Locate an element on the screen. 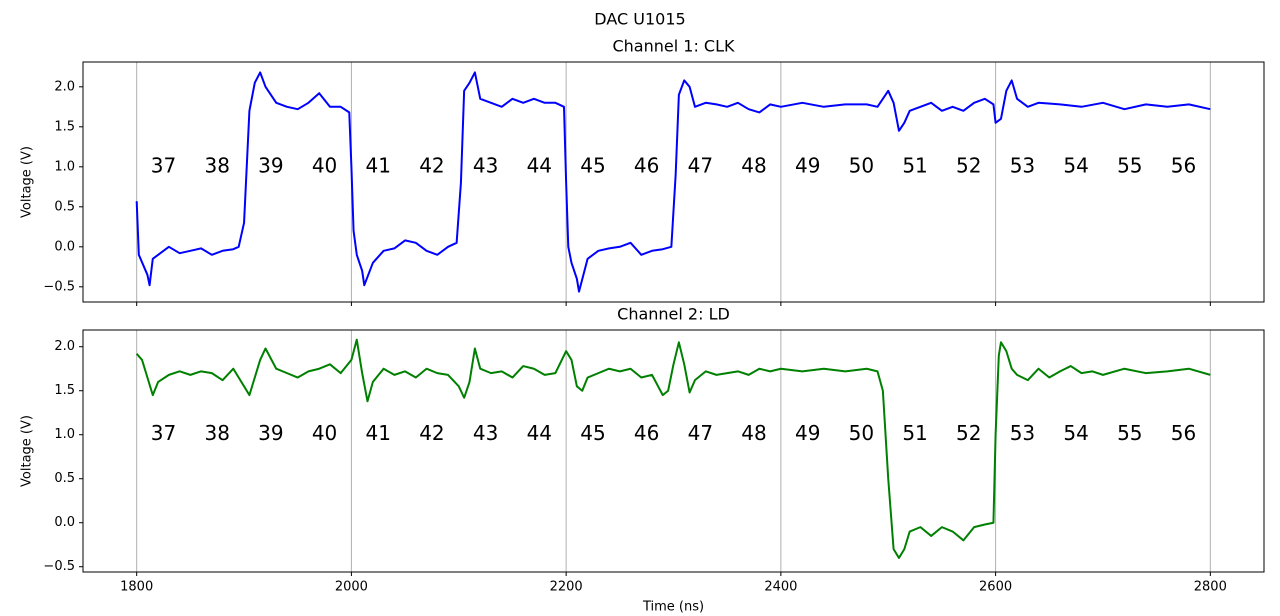 Image resolution: width=1280 pixels, height=616 pixels. axes-title: Channel 2: LD is located at coordinates (673, 314).